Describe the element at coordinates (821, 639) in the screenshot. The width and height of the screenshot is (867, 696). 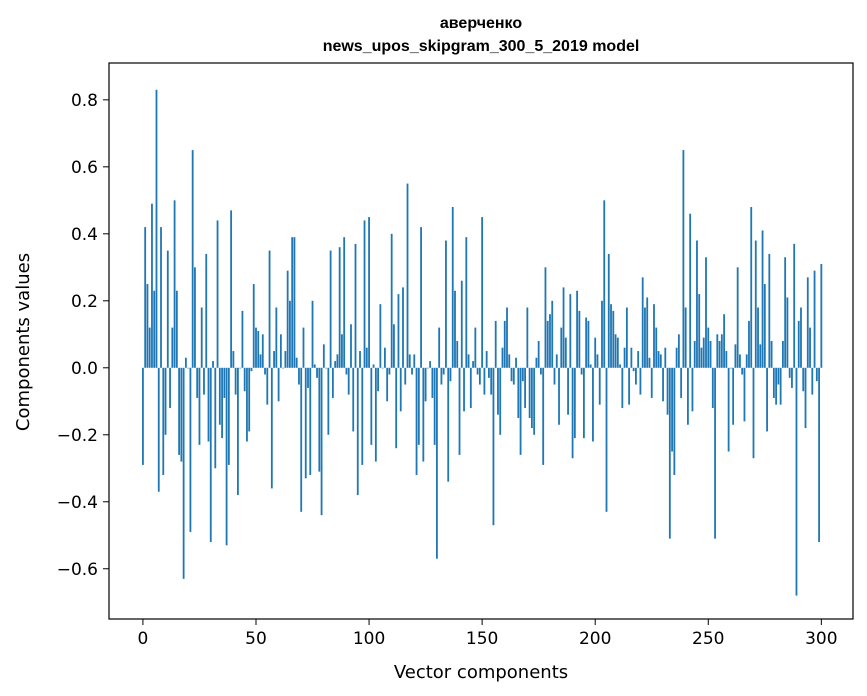
I see `x-tick-label: 300` at that location.